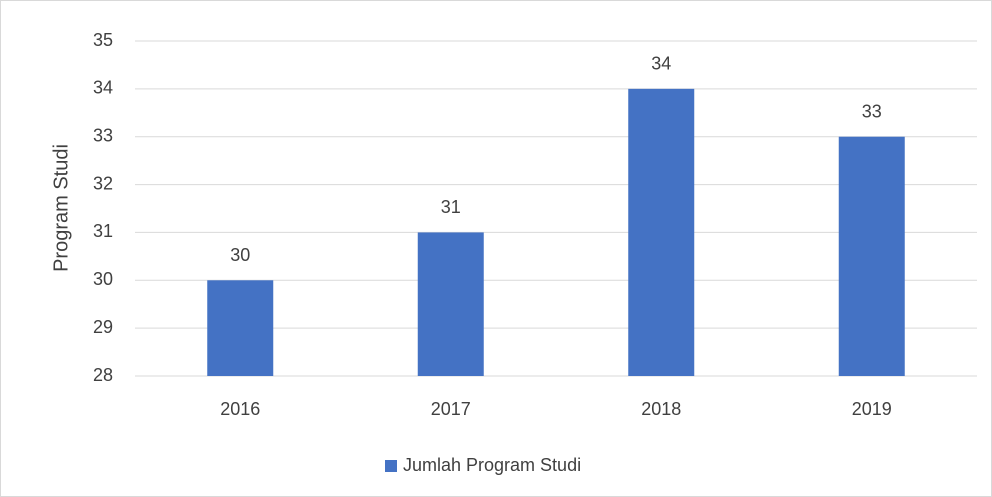 This screenshot has height=497, width=992. What do you see at coordinates (240, 255) in the screenshot?
I see `data-label: 30` at bounding box center [240, 255].